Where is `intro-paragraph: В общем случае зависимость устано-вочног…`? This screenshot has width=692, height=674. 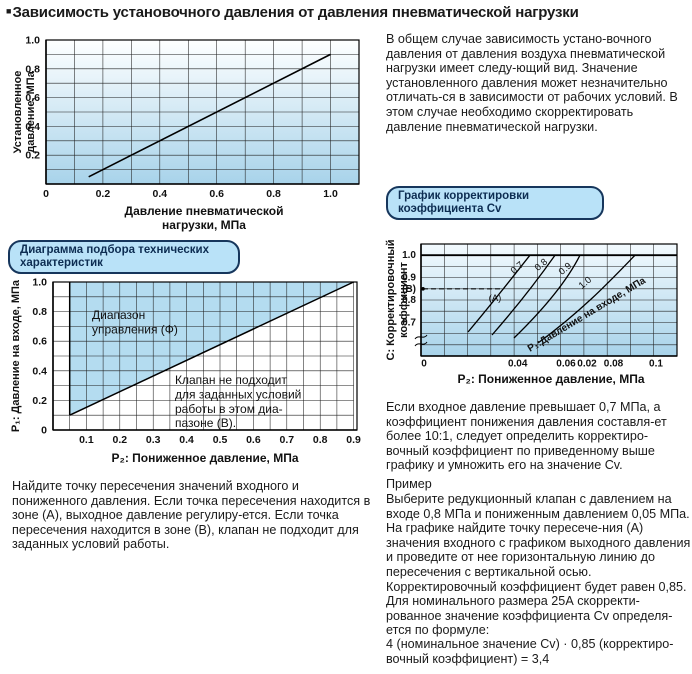 intro-paragraph: В общем случае зависимость устано-вочног… is located at coordinates (532, 83).